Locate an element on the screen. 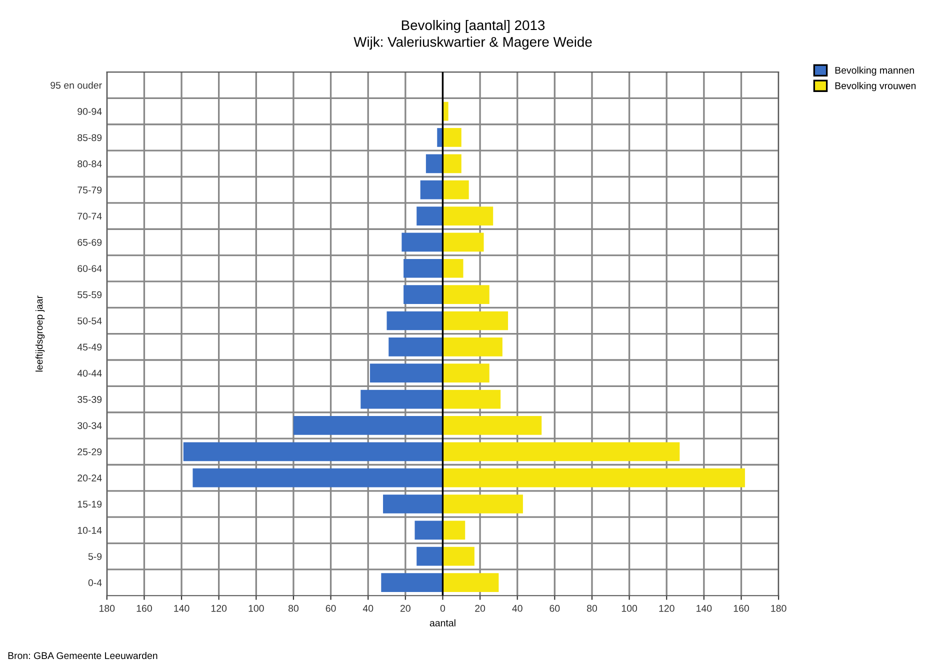  y-tick-label: 0-4 is located at coordinates (95, 582).